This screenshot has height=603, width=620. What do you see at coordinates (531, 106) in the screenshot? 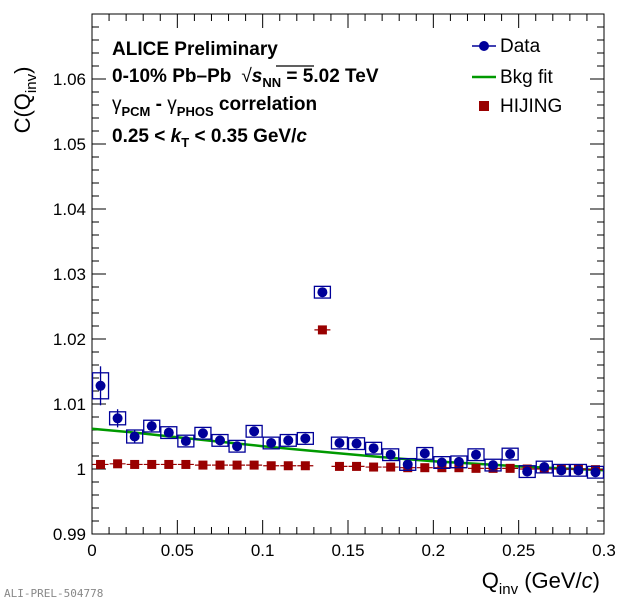
I see `legend-label-hijing: HIJING` at bounding box center [531, 106].